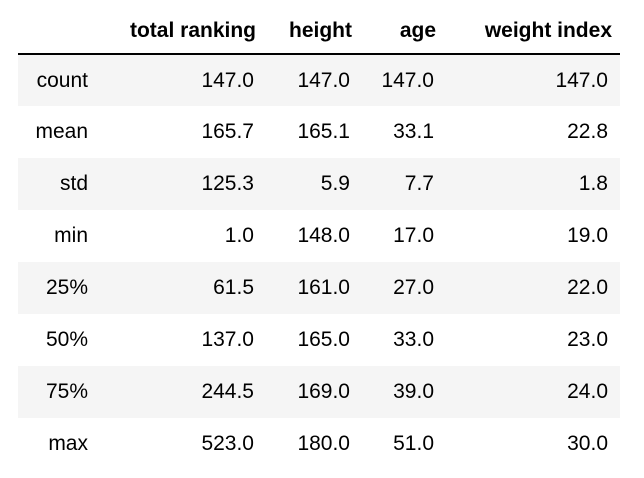 The width and height of the screenshot is (644, 478). I want to click on table-row-min: min 1.0 148.0 17.0 19.0, so click(319, 236).